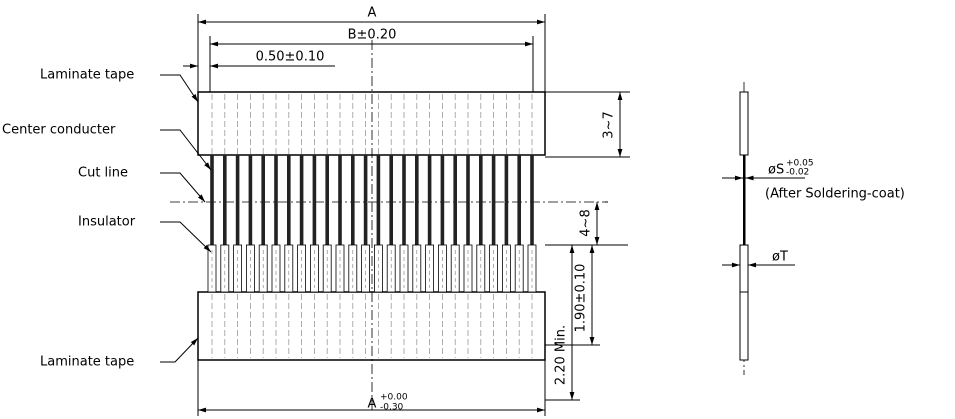 This screenshot has height=419, width=955. I want to click on label-text: 0.50±0.10, so click(290, 57).